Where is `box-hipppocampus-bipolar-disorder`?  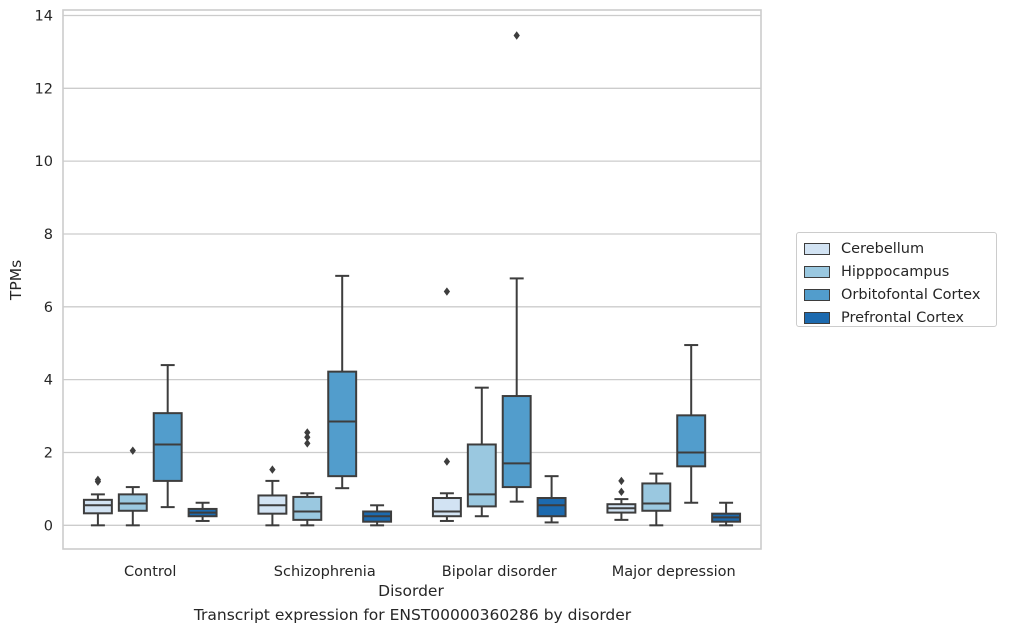 box-hipppocampus-bipolar-disorder is located at coordinates (481, 452).